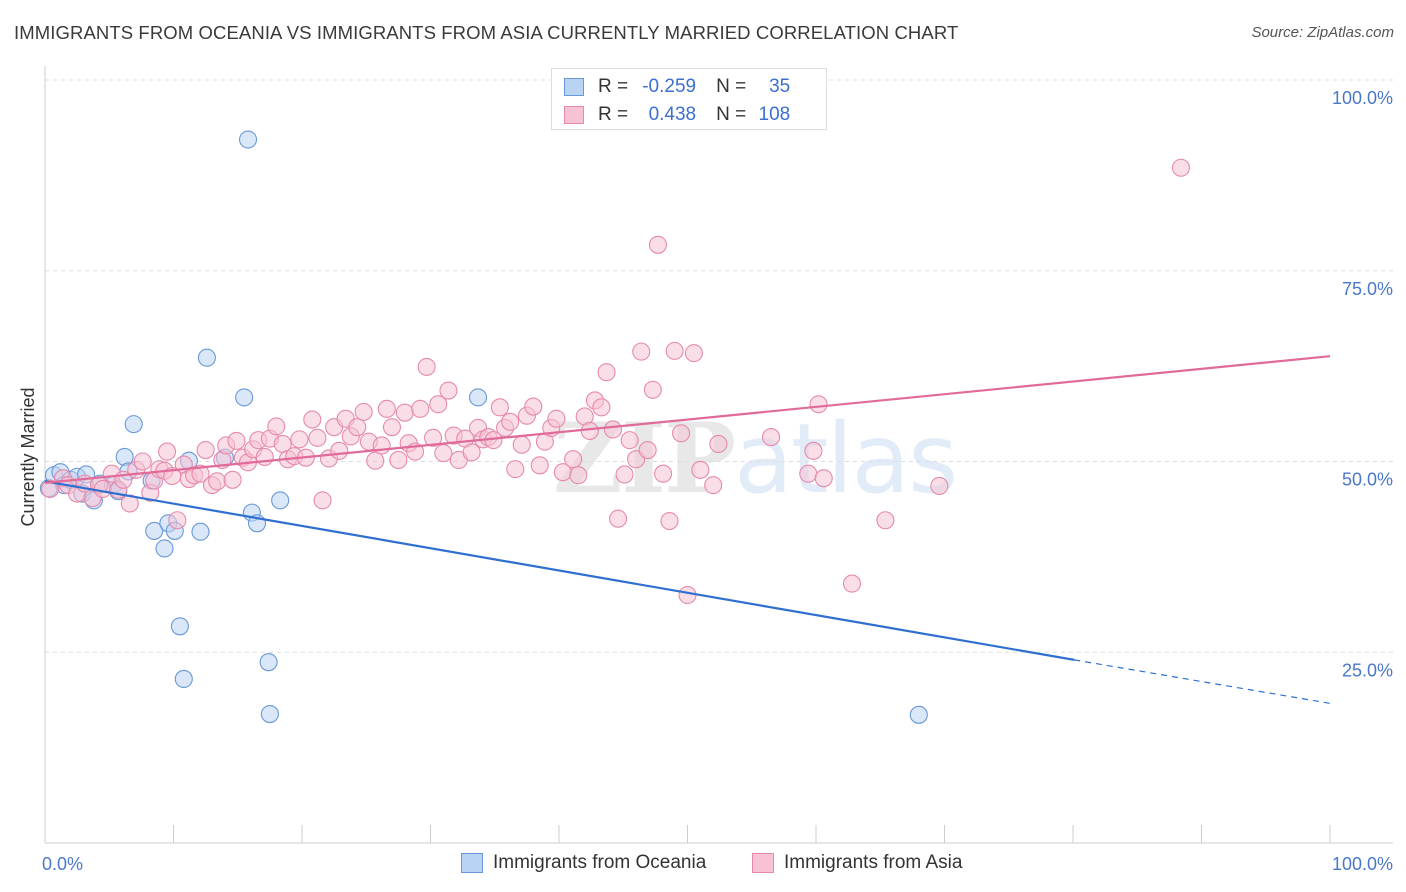 The height and width of the screenshot is (892, 1406). What do you see at coordinates (1362, 384) in the screenshot?
I see `y-tick-labels: 100.0% 75.0% 50.0% 25.0%` at bounding box center [1362, 384].